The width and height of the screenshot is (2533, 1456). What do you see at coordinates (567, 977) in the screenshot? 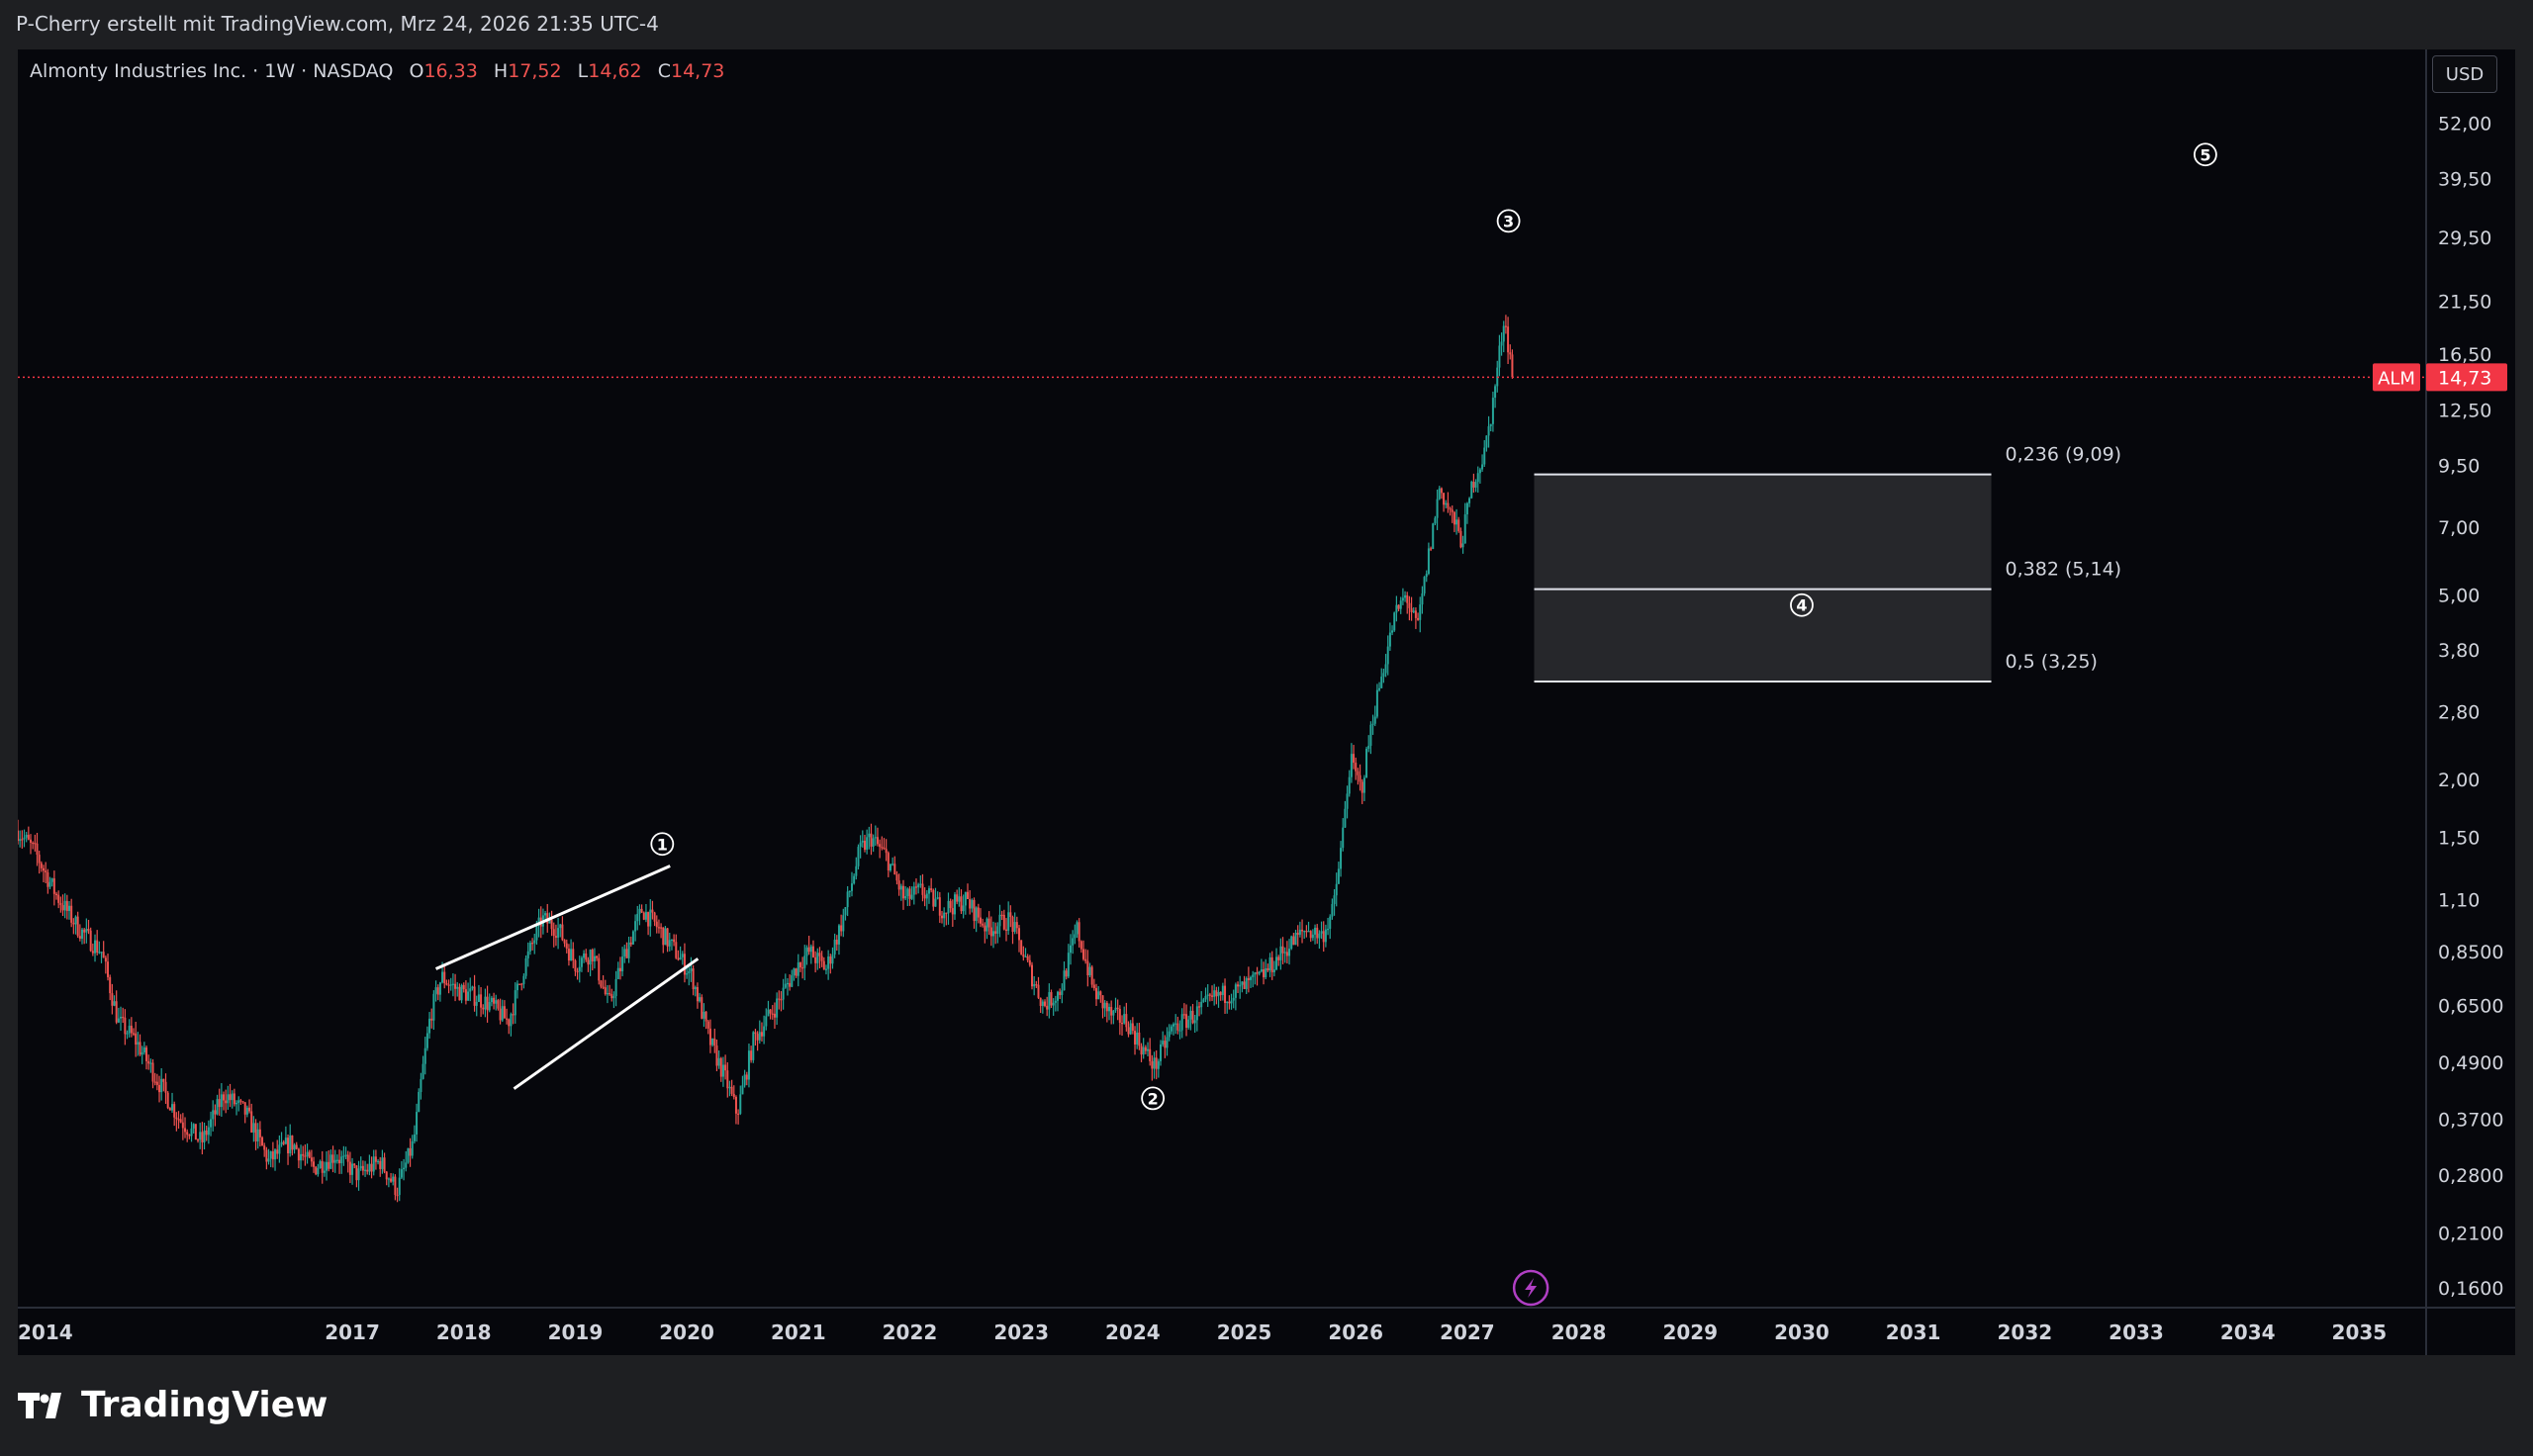
I see `trend-lines` at bounding box center [567, 977].